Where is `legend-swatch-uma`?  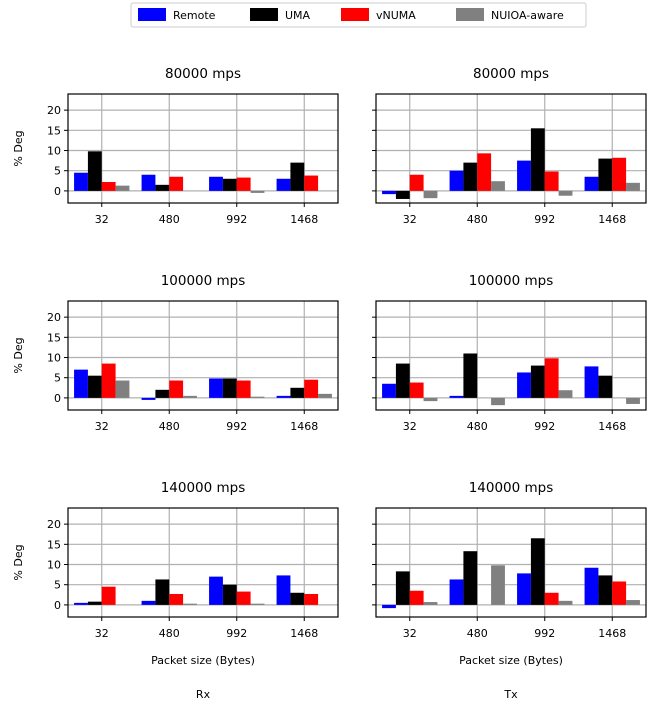 legend-swatch-uma is located at coordinates (264, 14).